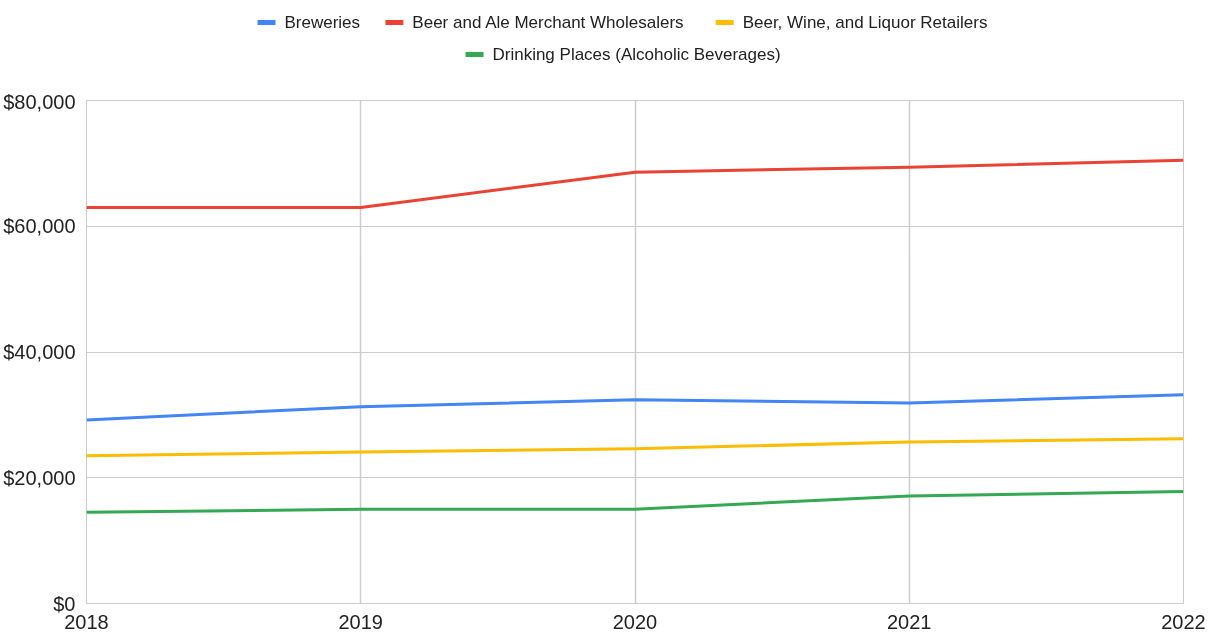  What do you see at coordinates (322, 22) in the screenshot?
I see `legend-label: Breweries` at bounding box center [322, 22].